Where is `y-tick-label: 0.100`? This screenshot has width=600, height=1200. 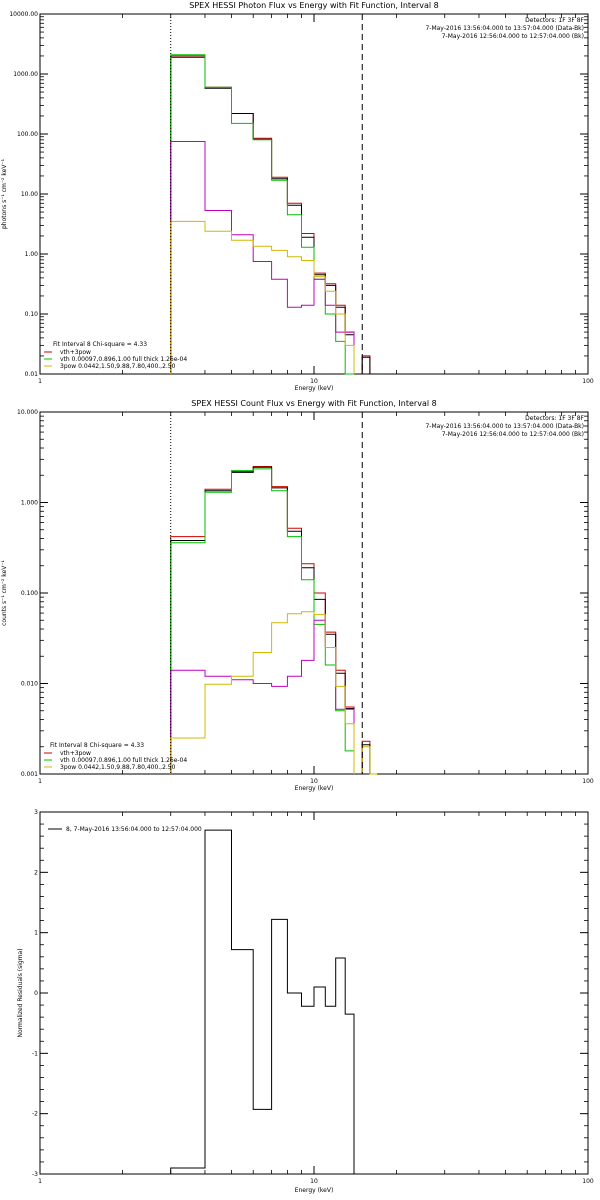 y-tick-label: 0.100 is located at coordinates (29, 593).